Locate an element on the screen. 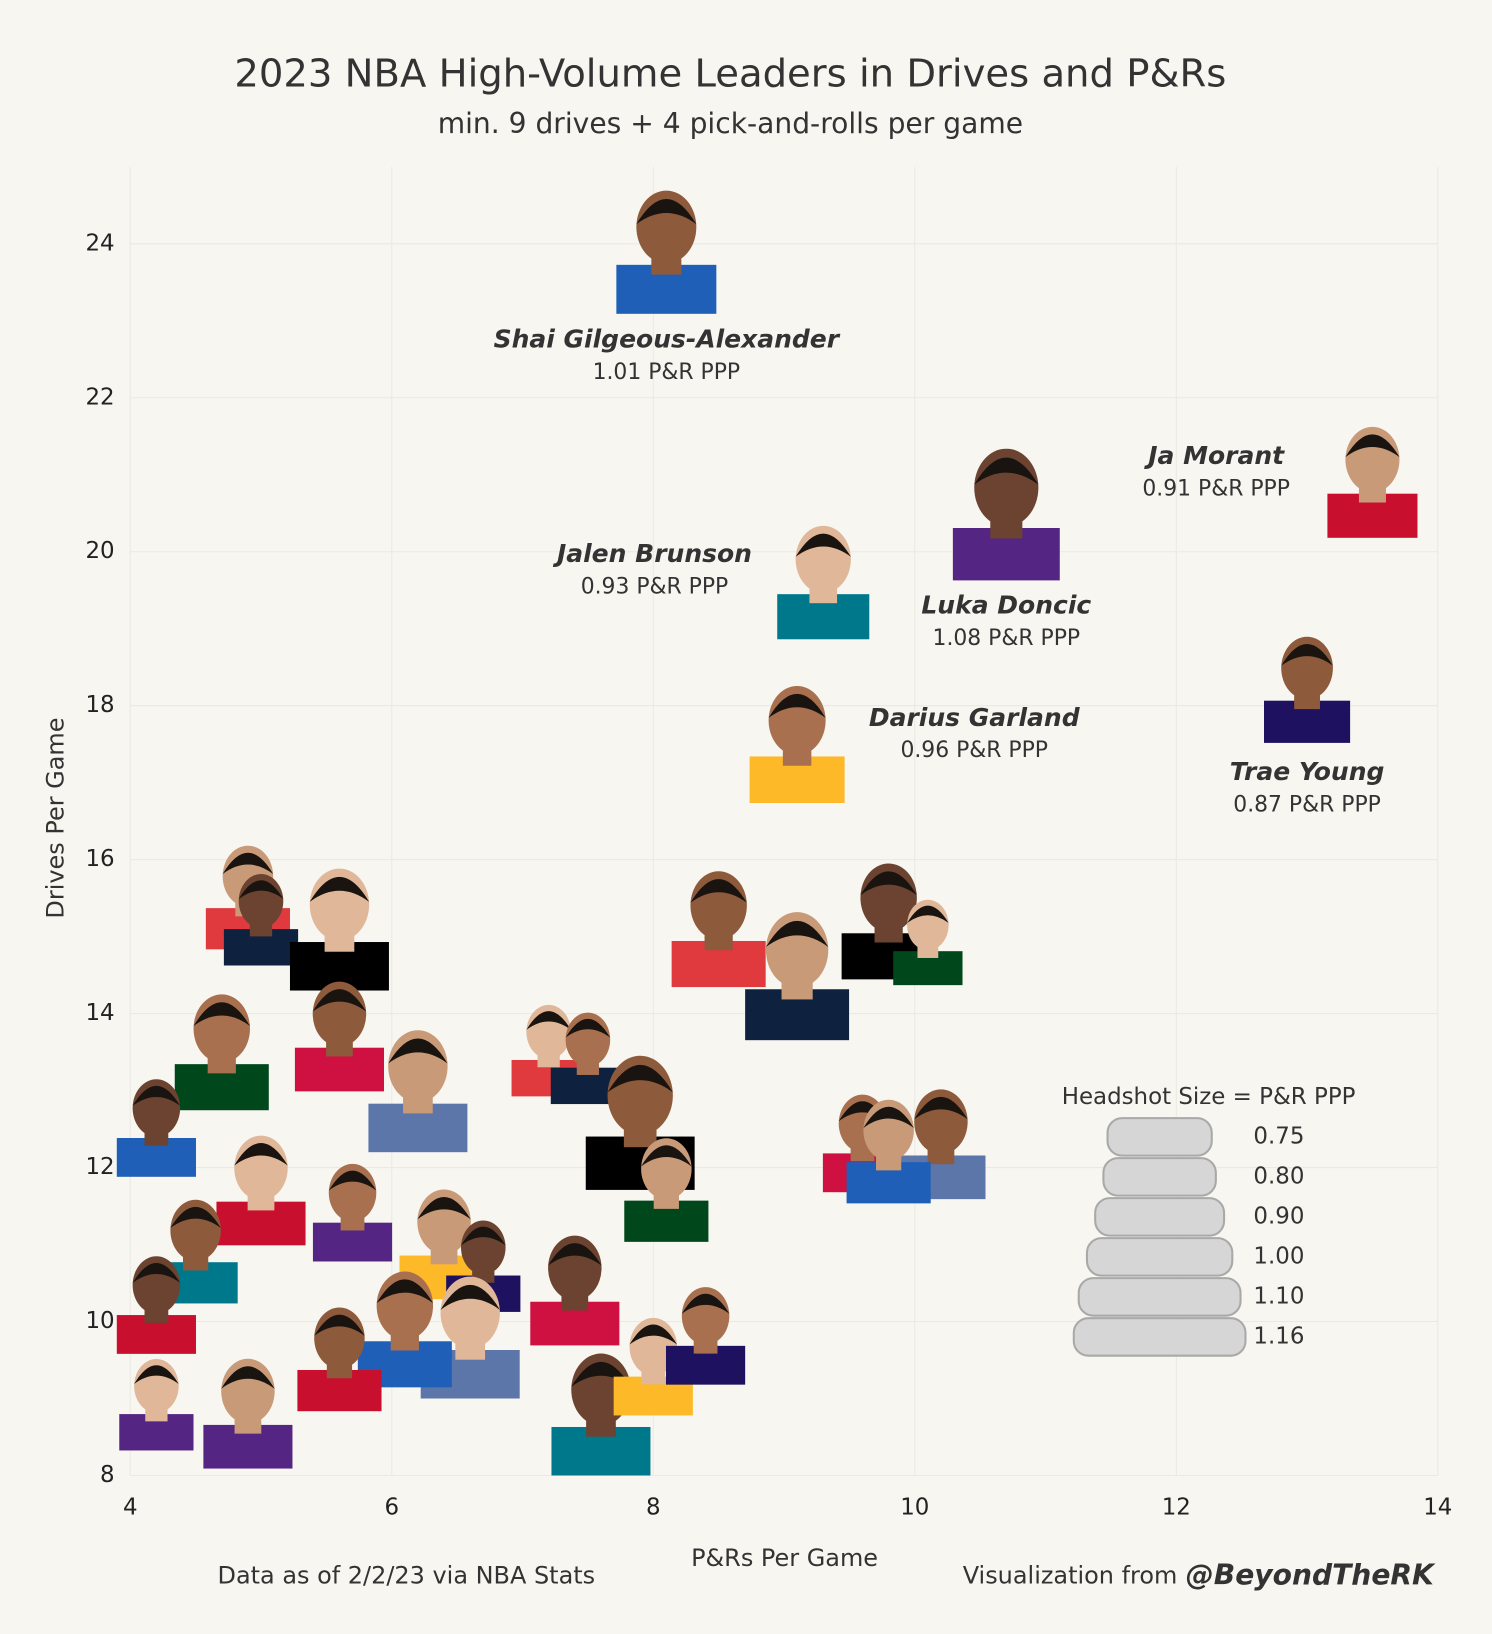 The image size is (1492, 1634). player-name: Ja Morant is located at coordinates (1214, 455).